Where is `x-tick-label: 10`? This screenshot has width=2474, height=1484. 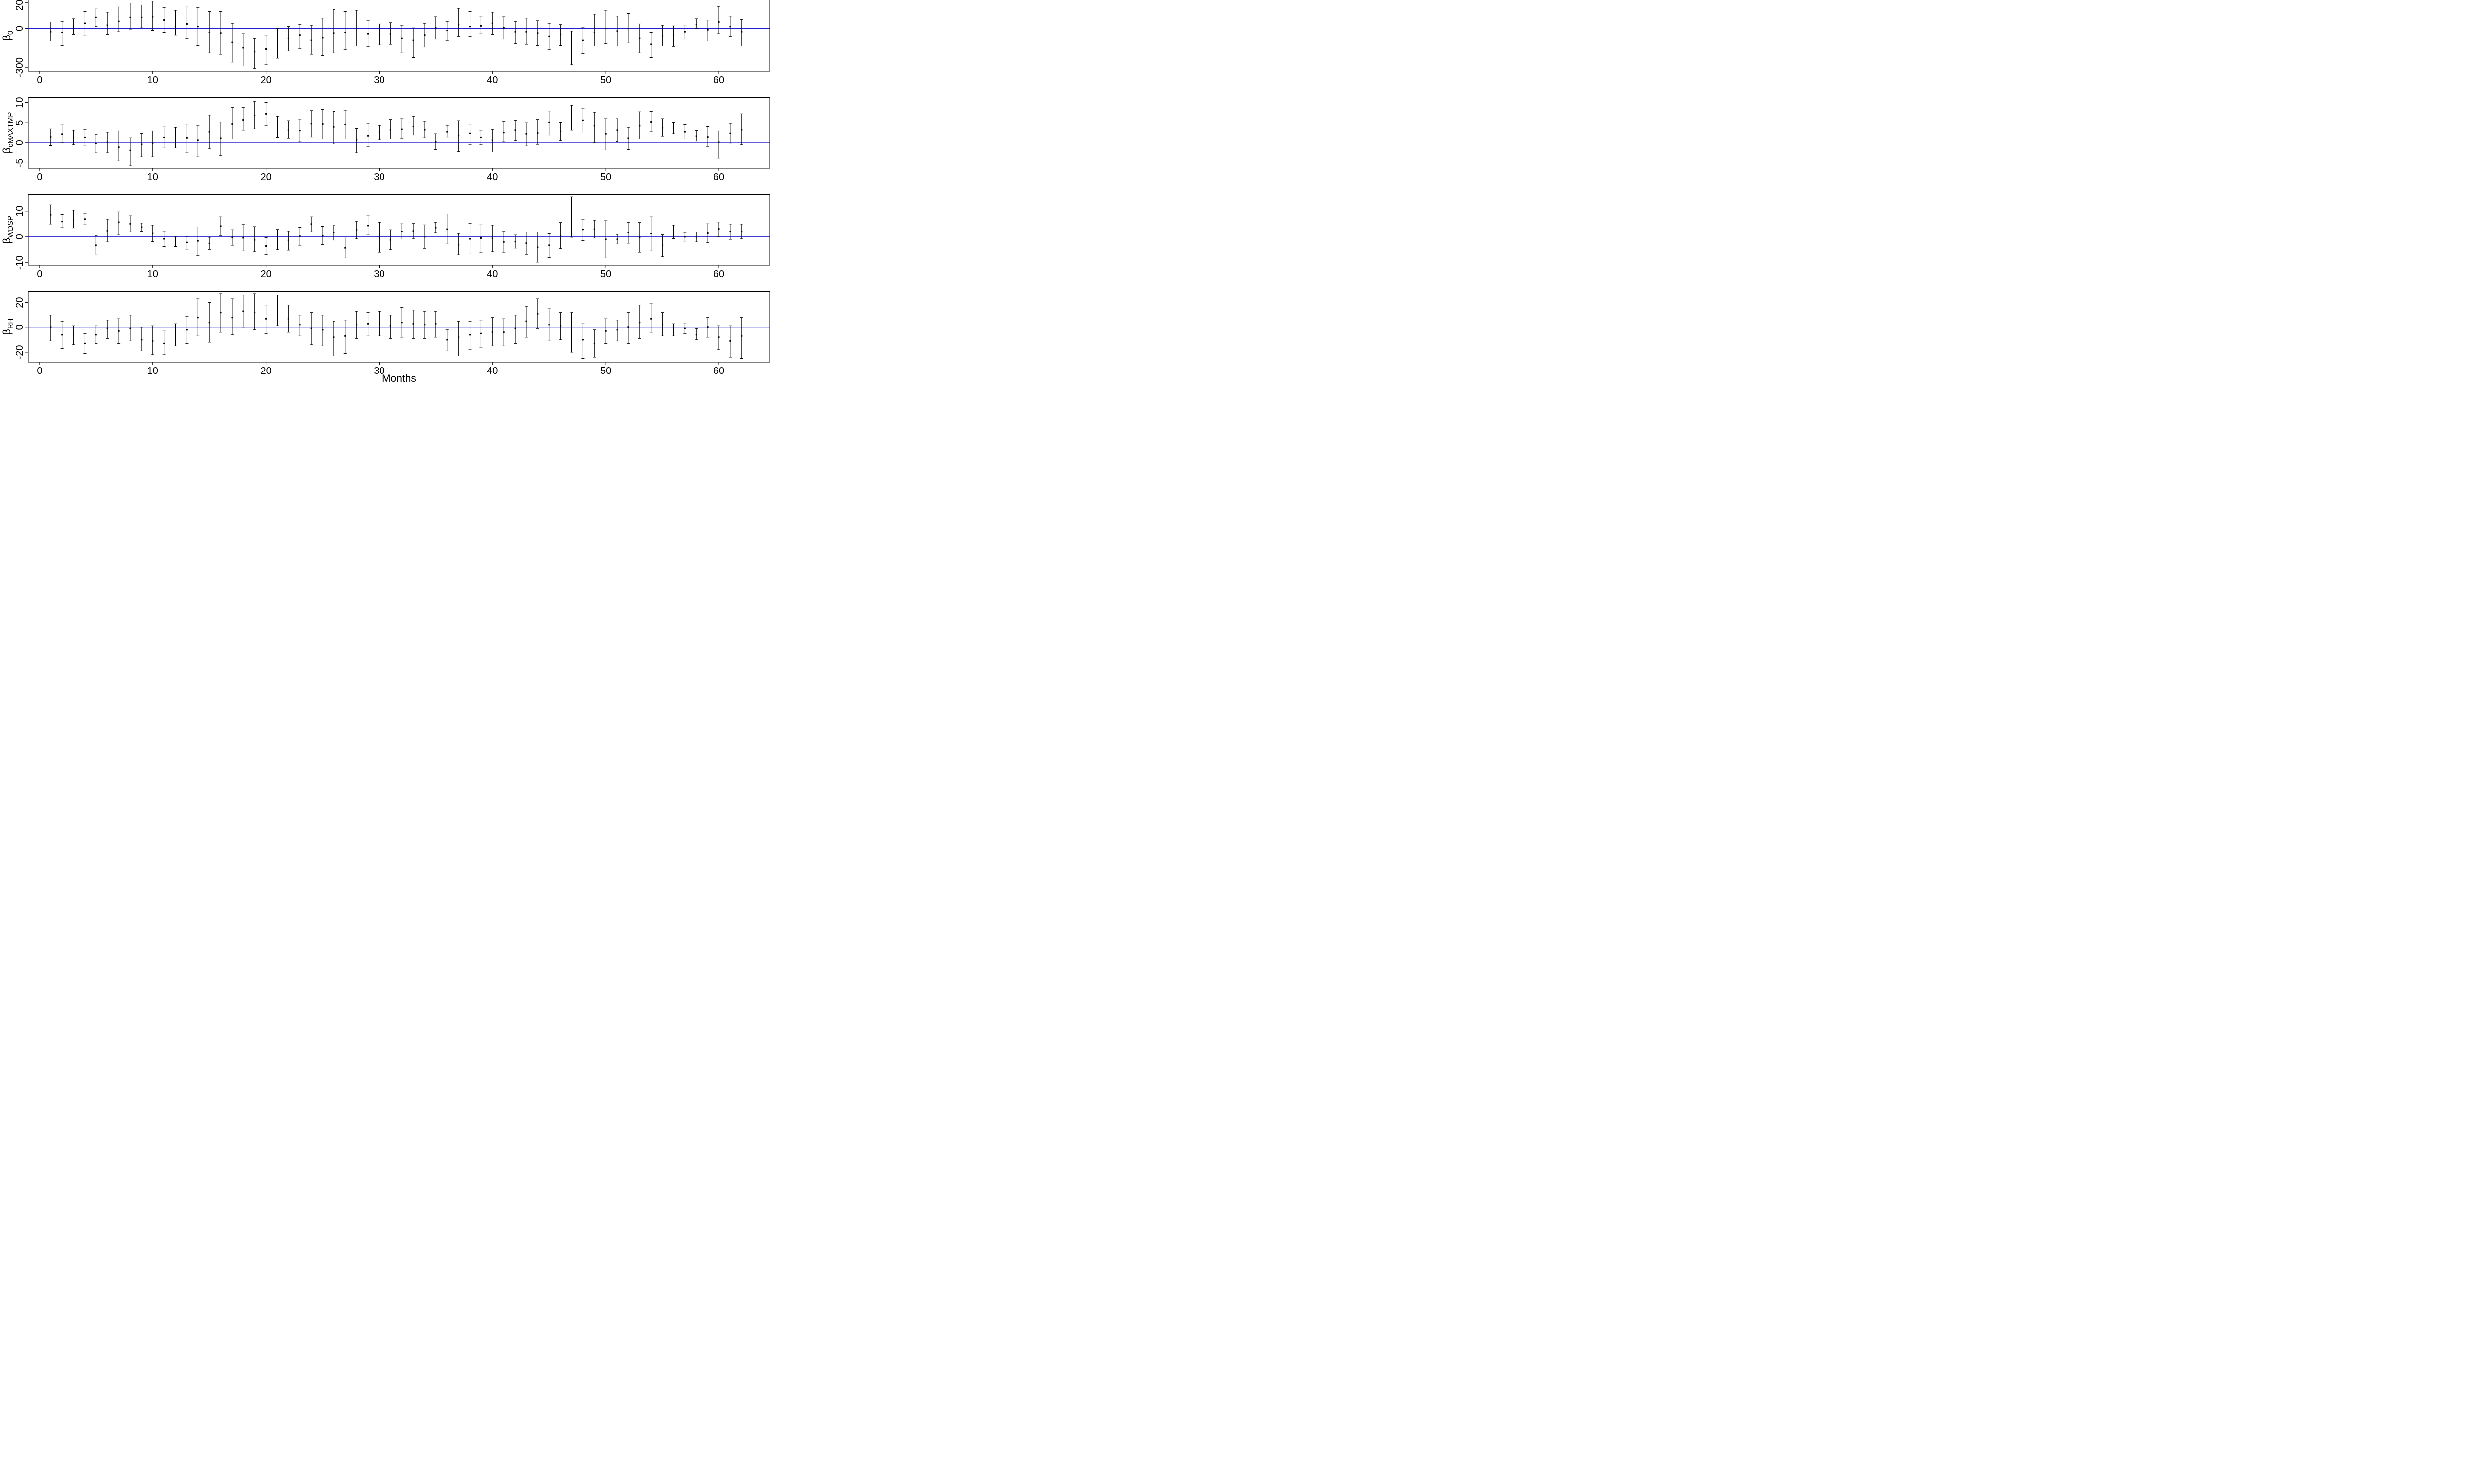 x-tick-label: 10 is located at coordinates (152, 177).